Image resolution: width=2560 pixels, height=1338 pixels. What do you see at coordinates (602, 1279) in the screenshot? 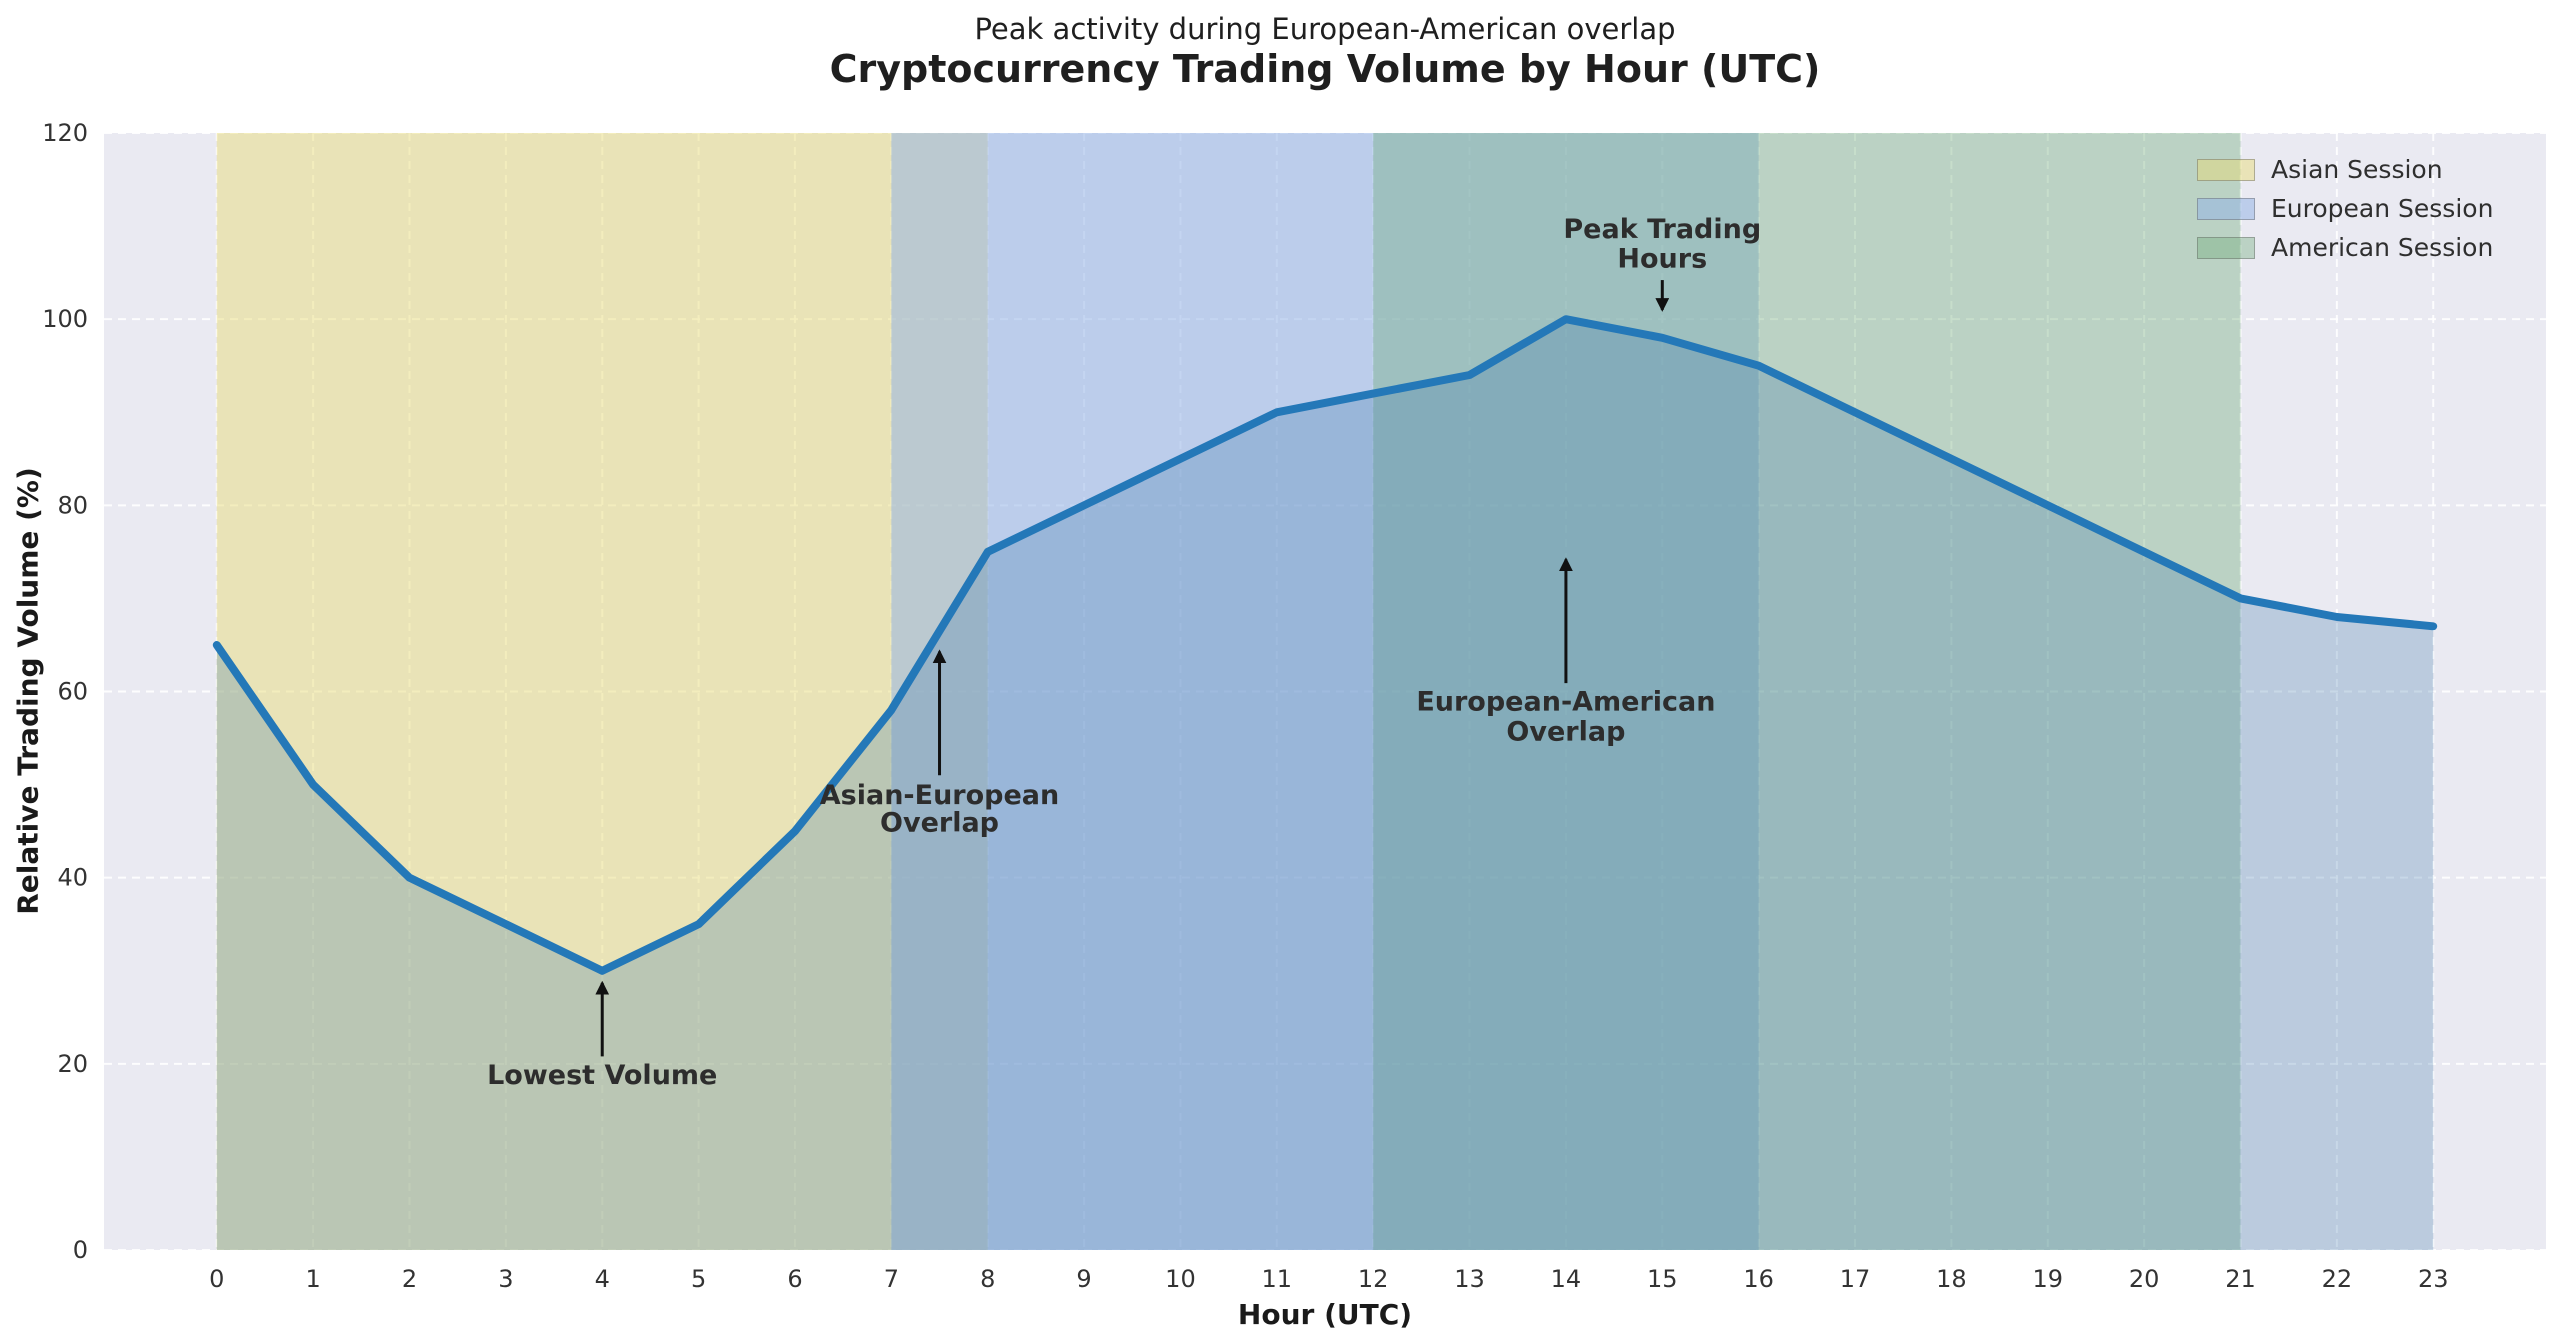
I see `svg-text: 4` at bounding box center [602, 1279].